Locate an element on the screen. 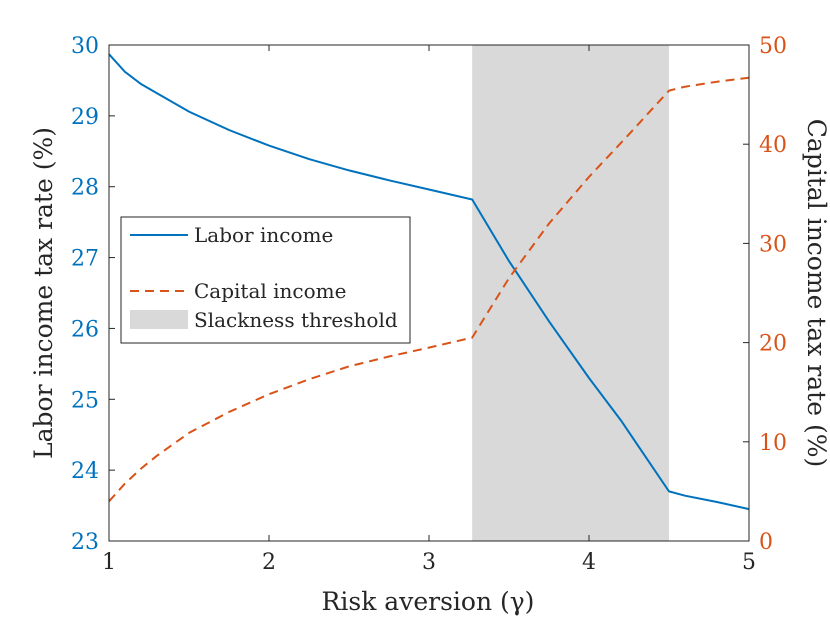 The width and height of the screenshot is (830, 623). x-axis-label: Risk aversion (γ) is located at coordinates (428, 601).